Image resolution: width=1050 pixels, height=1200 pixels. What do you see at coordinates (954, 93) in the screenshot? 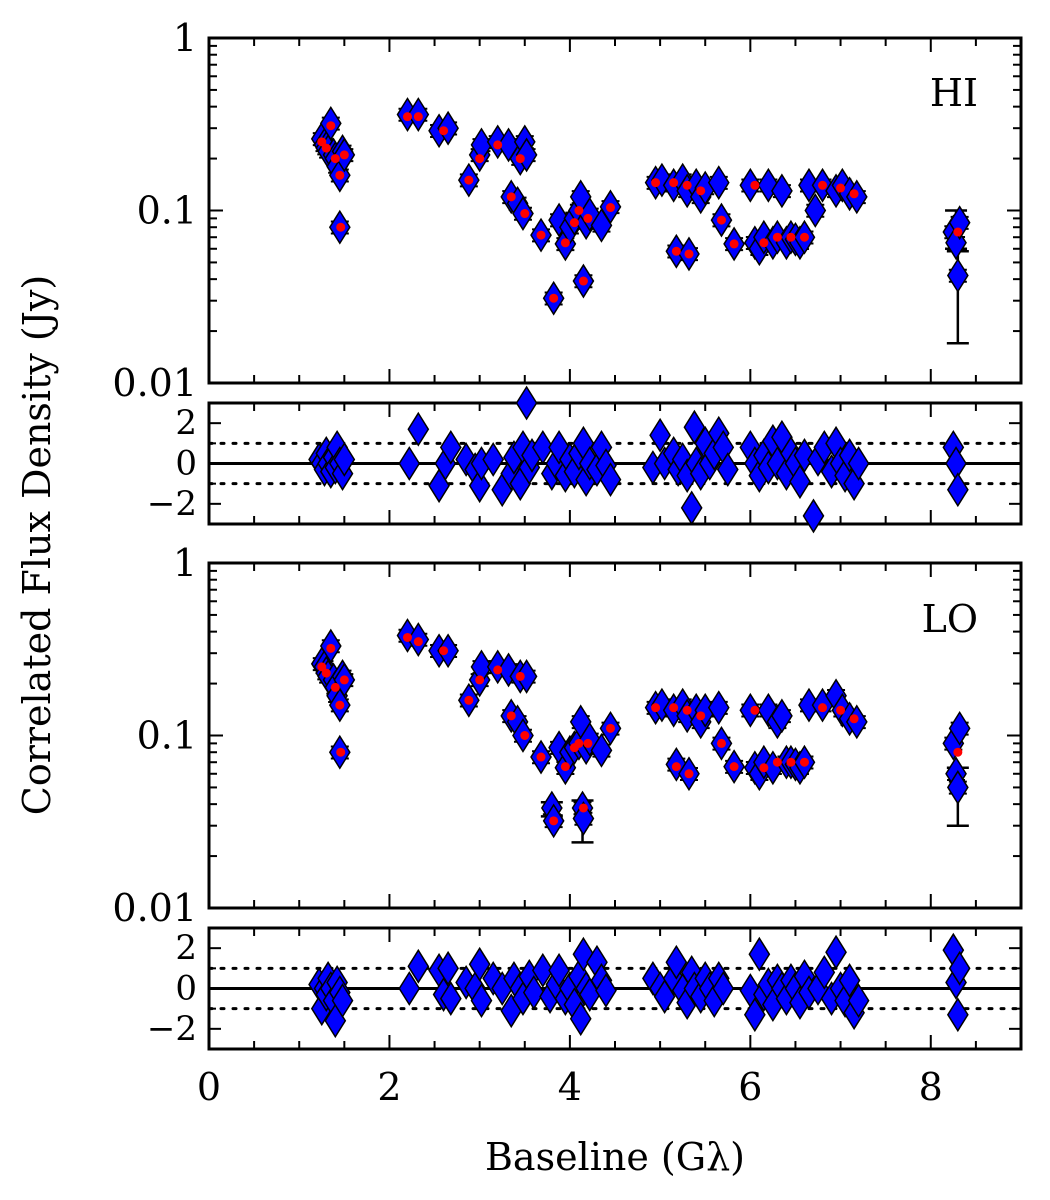
I see `hi-panel-label: HI` at bounding box center [954, 93].